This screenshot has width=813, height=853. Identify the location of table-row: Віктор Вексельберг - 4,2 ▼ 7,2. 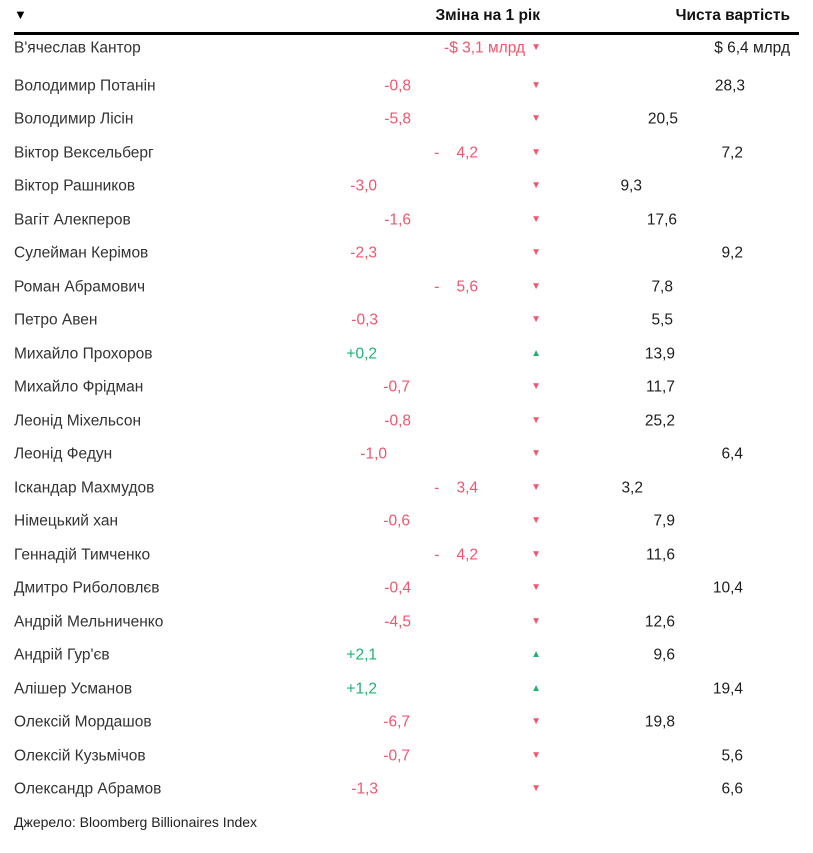
(406, 153).